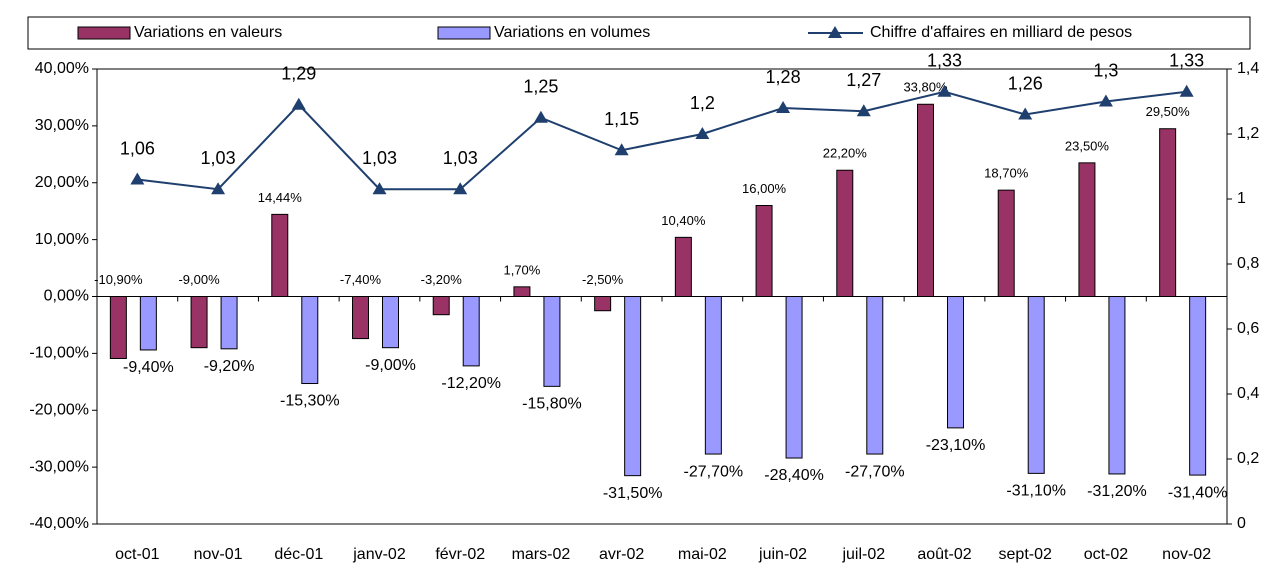 This screenshot has height=588, width=1270. Describe the element at coordinates (1186, 554) in the screenshot. I see `x-tick-label: nov-02` at that location.